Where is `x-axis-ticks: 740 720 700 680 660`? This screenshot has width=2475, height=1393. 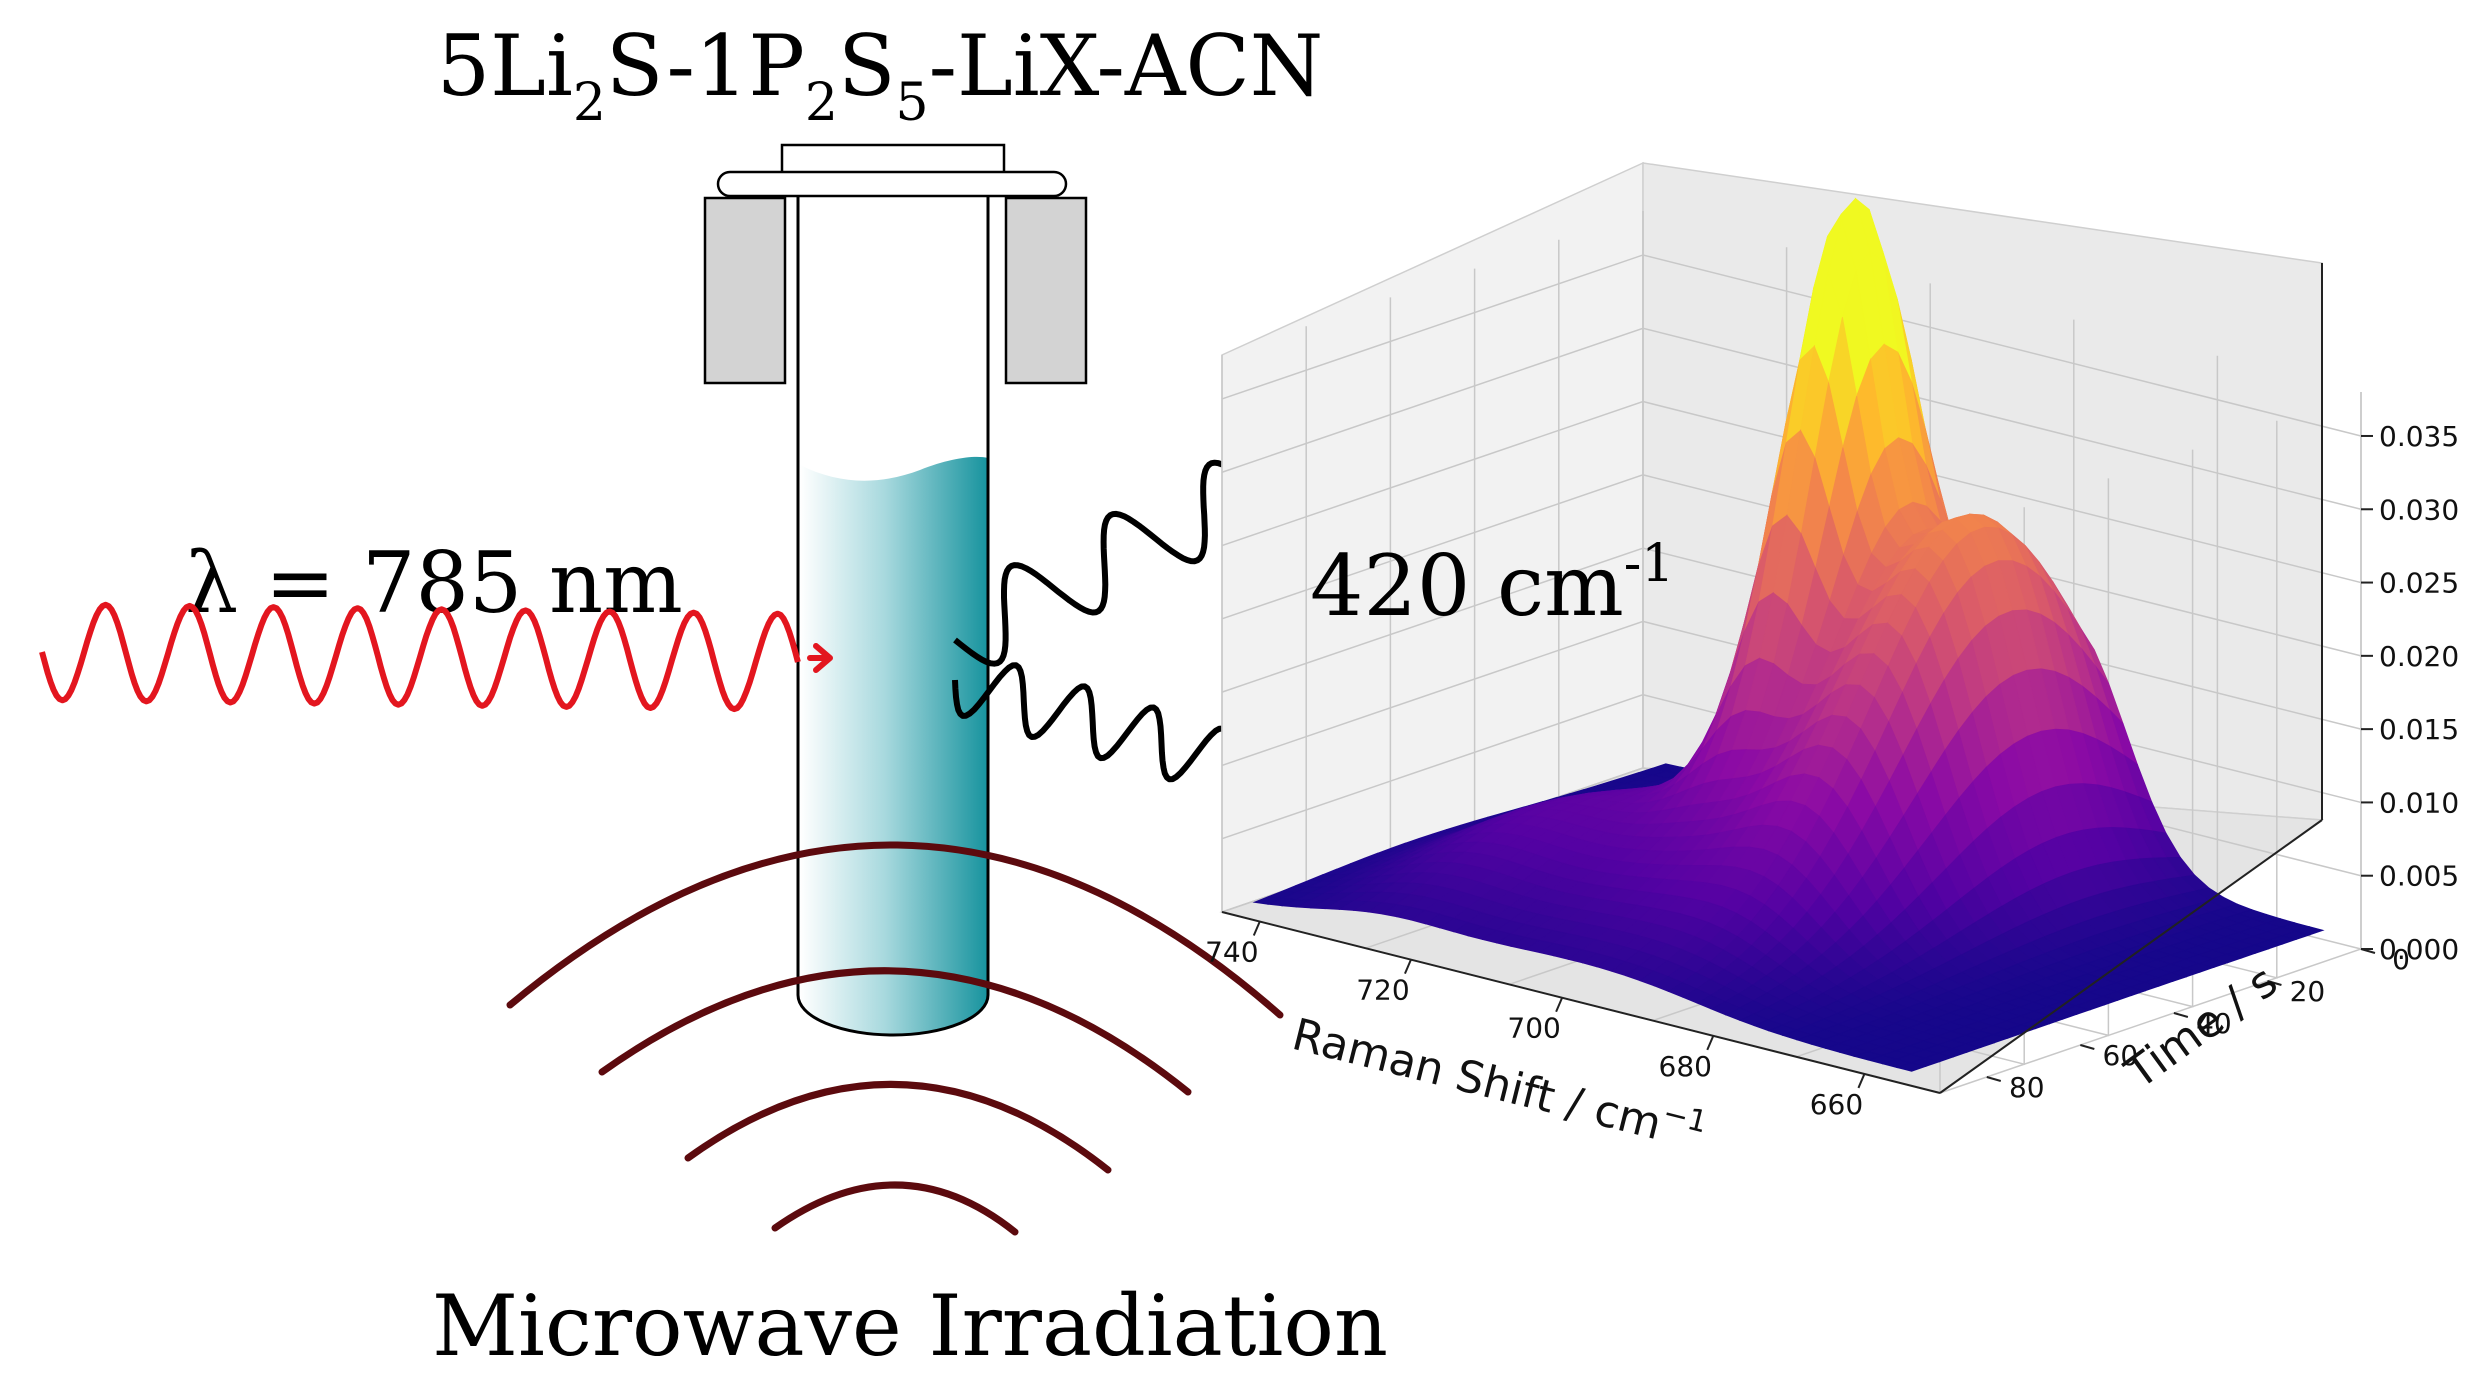 x-axis-ticks: 740 720 700 680 660 is located at coordinates (1535, 1021).